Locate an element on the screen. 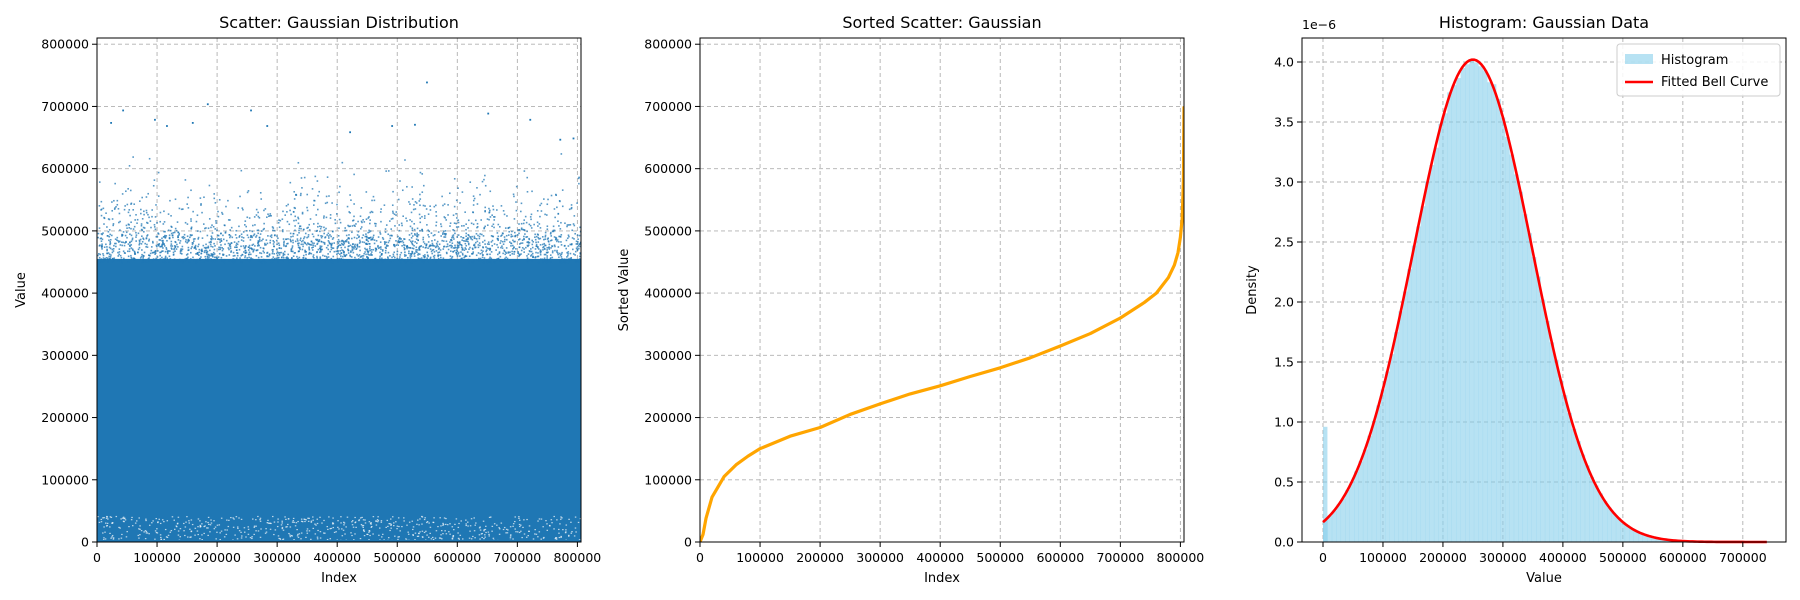  scatter-outlier is located at coordinates (207, 104).